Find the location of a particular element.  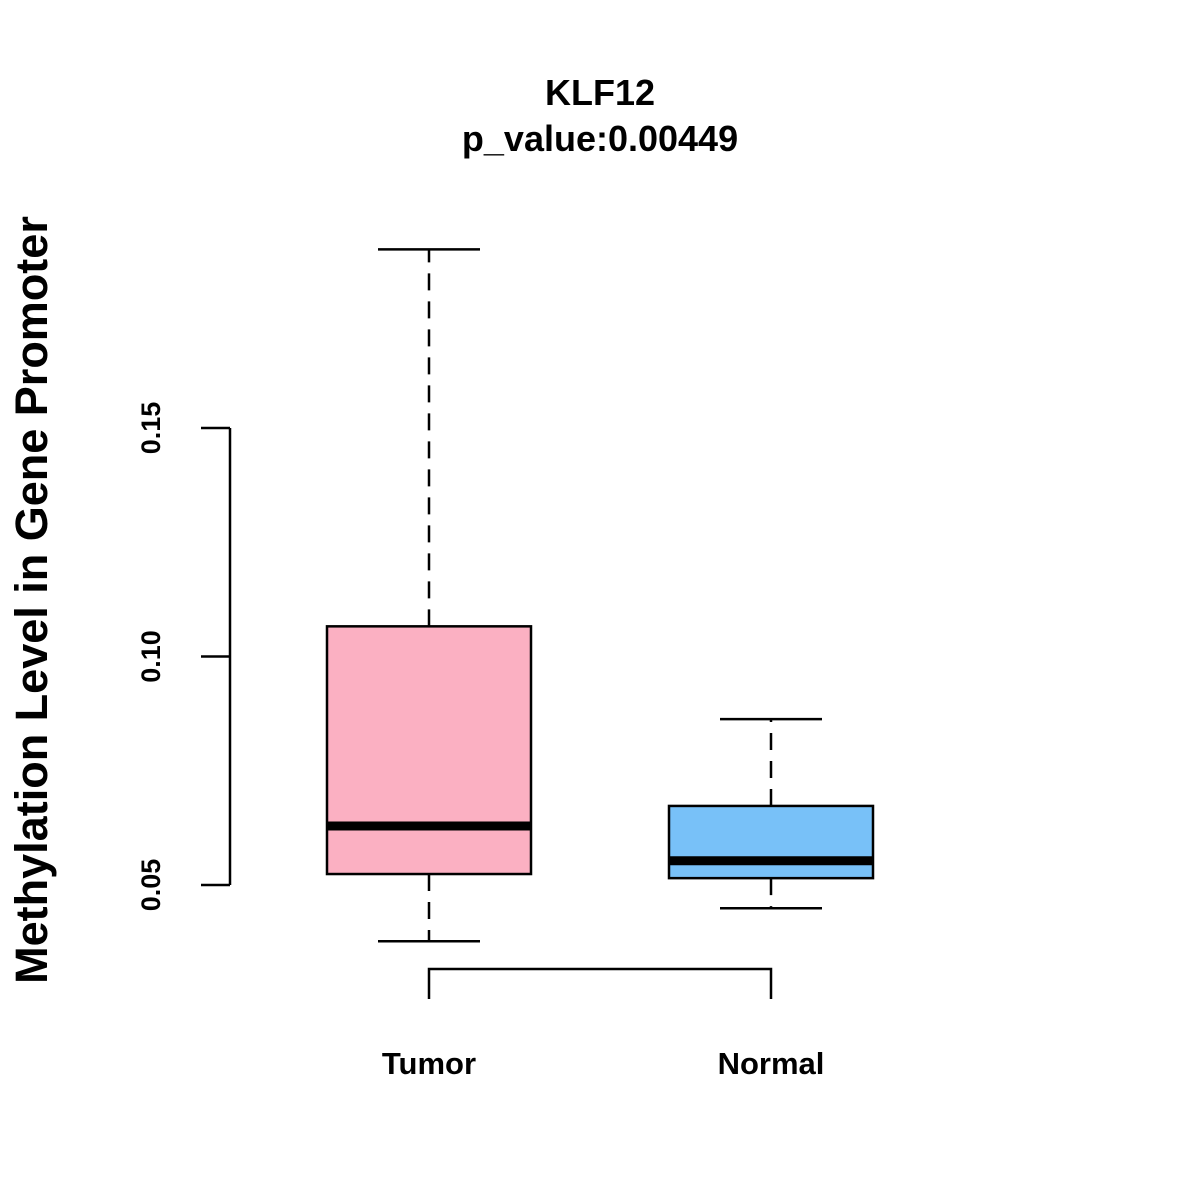

comparison-bracket is located at coordinates (600, 983).